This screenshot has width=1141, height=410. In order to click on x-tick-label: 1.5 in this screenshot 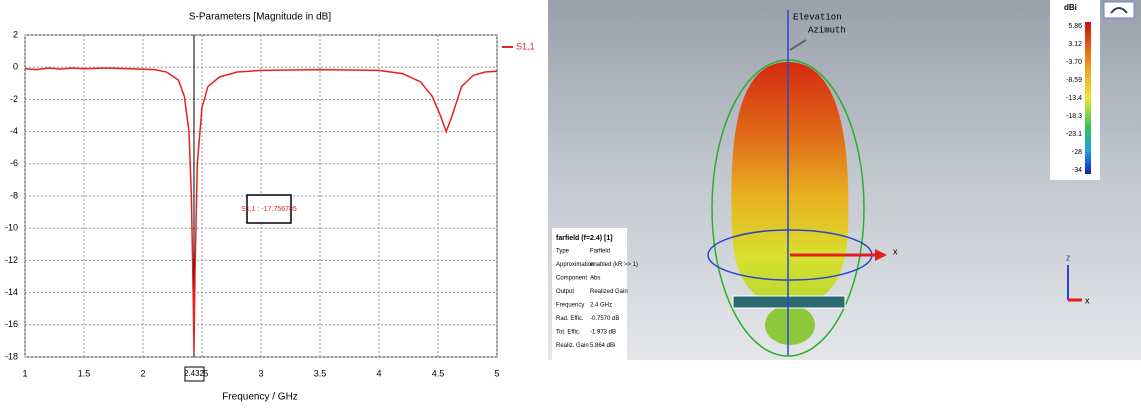, I will do `click(84, 373)`.